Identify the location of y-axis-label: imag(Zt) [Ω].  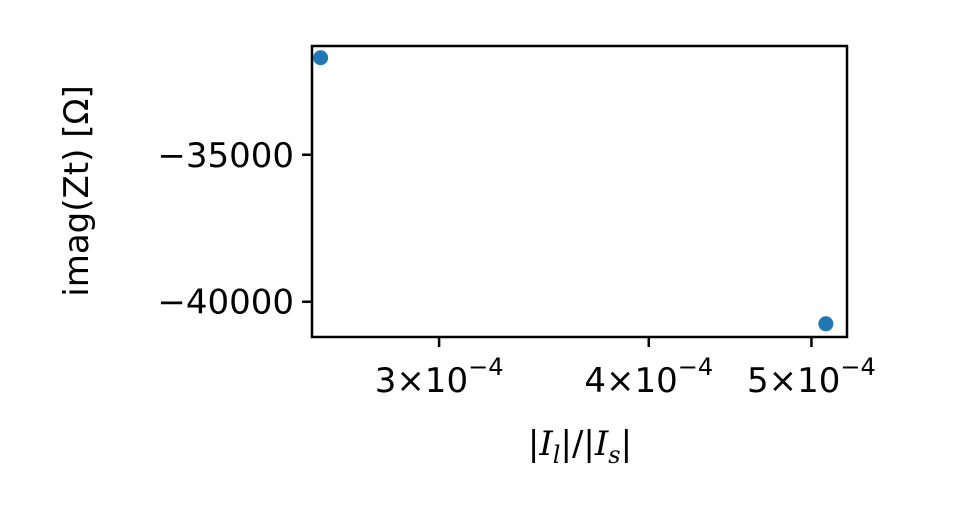
(77, 190).